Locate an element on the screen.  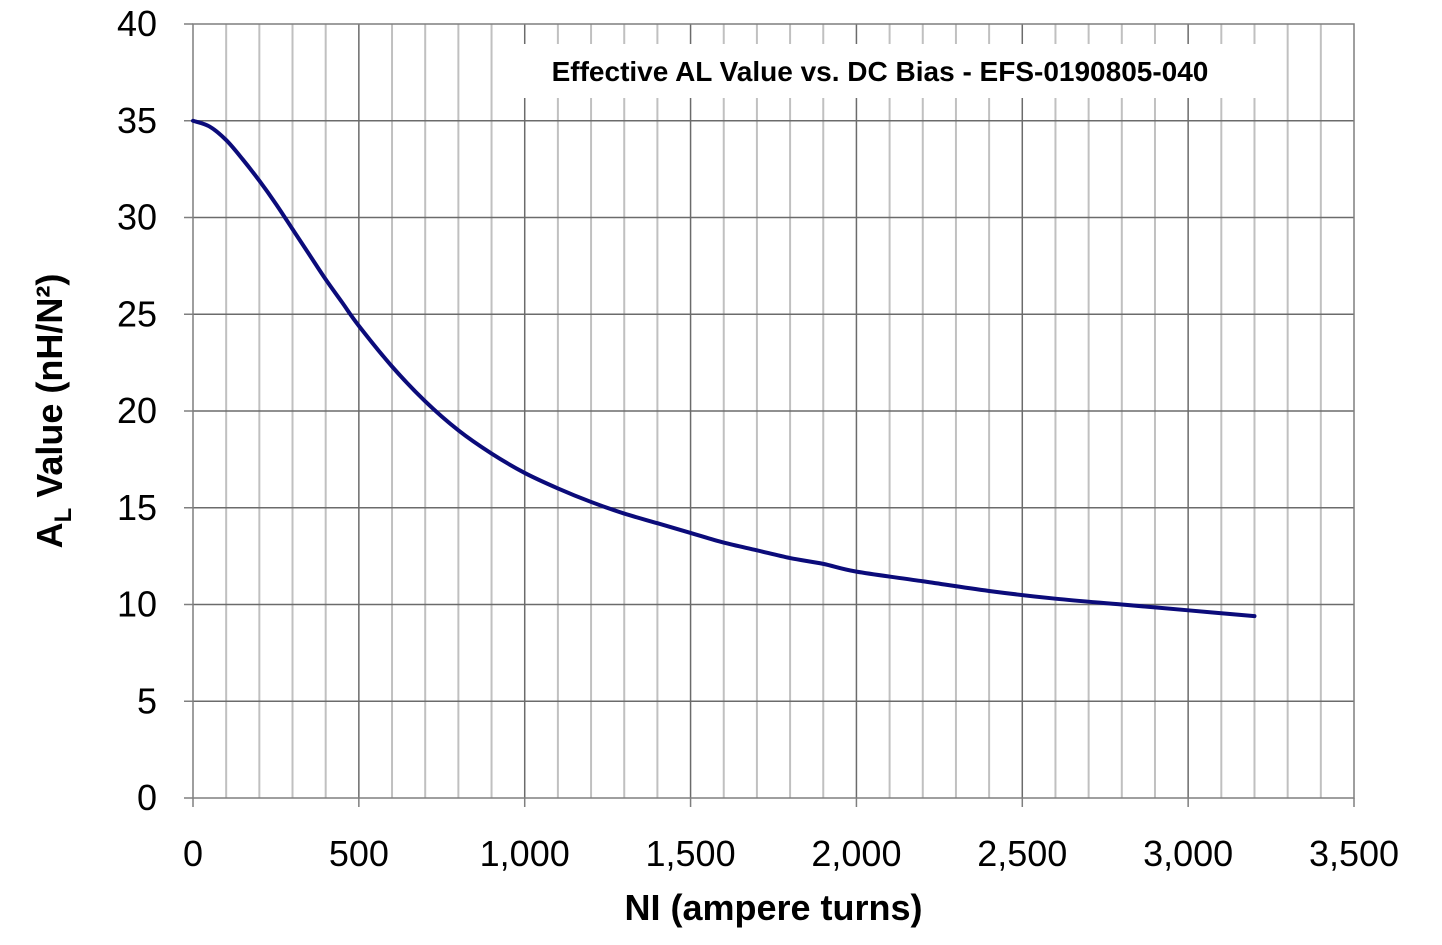
y-tick-label: 0 is located at coordinates (147, 797).